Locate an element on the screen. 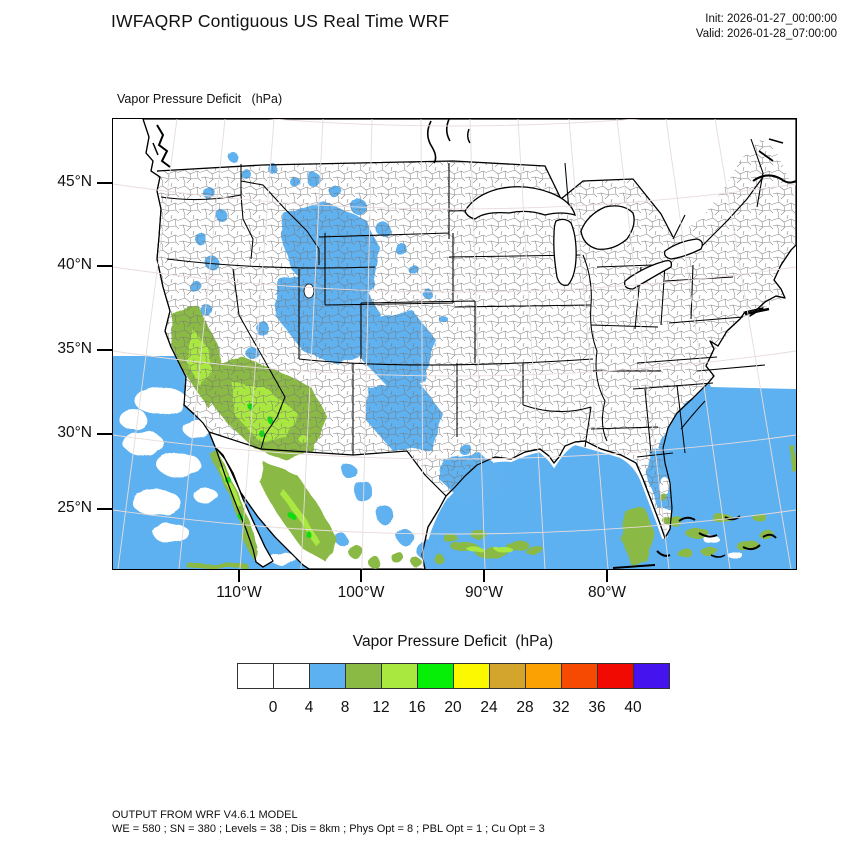  colorbar-tick-label: 36 is located at coordinates (597, 707).